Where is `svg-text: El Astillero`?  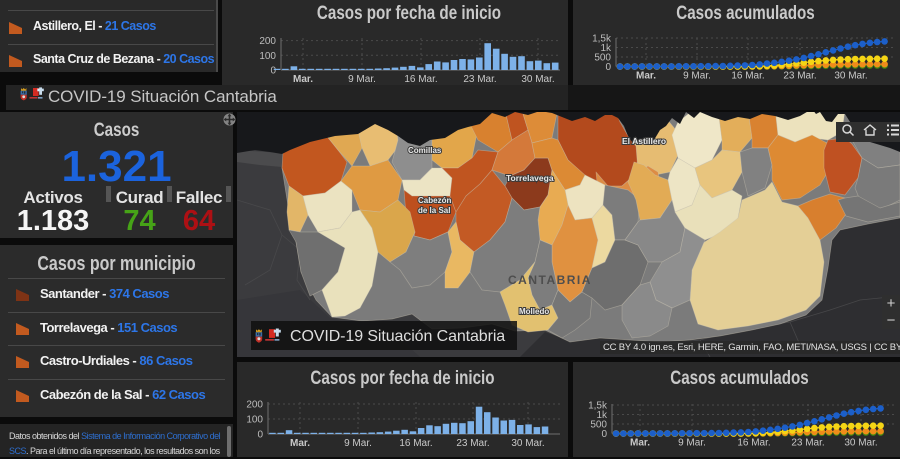 svg-text: El Astillero is located at coordinates (644, 141).